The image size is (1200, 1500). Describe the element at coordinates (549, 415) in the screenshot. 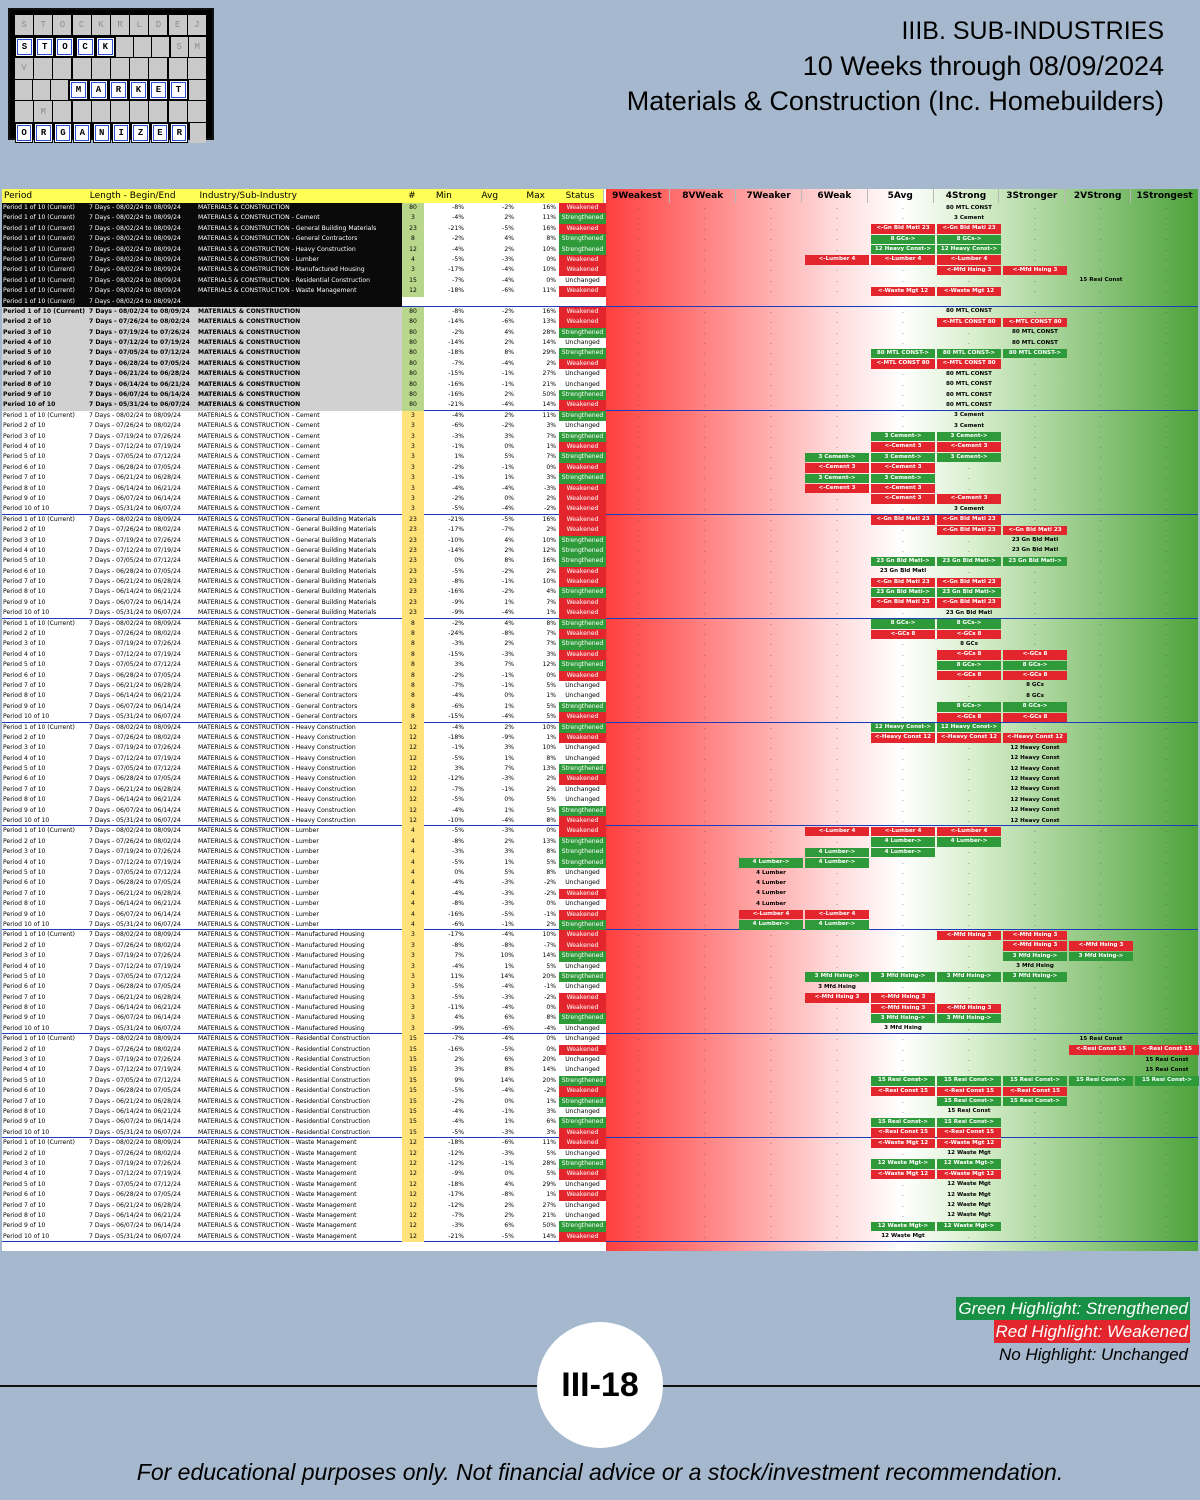

I see `max-cell: 11%` at that location.